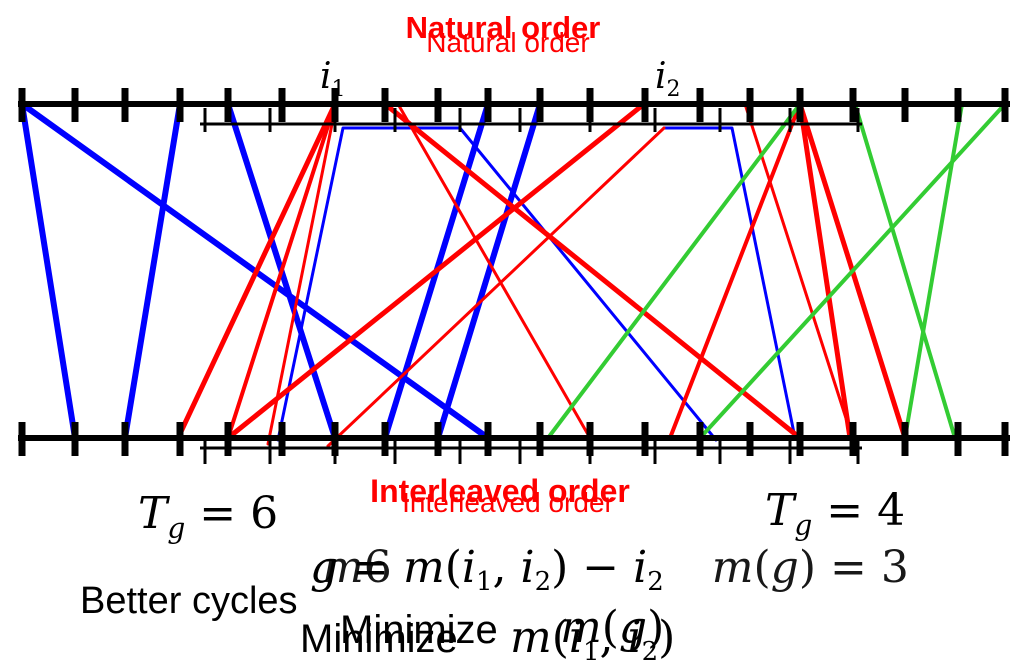  I want to click on top-rail, so click(514, 110).